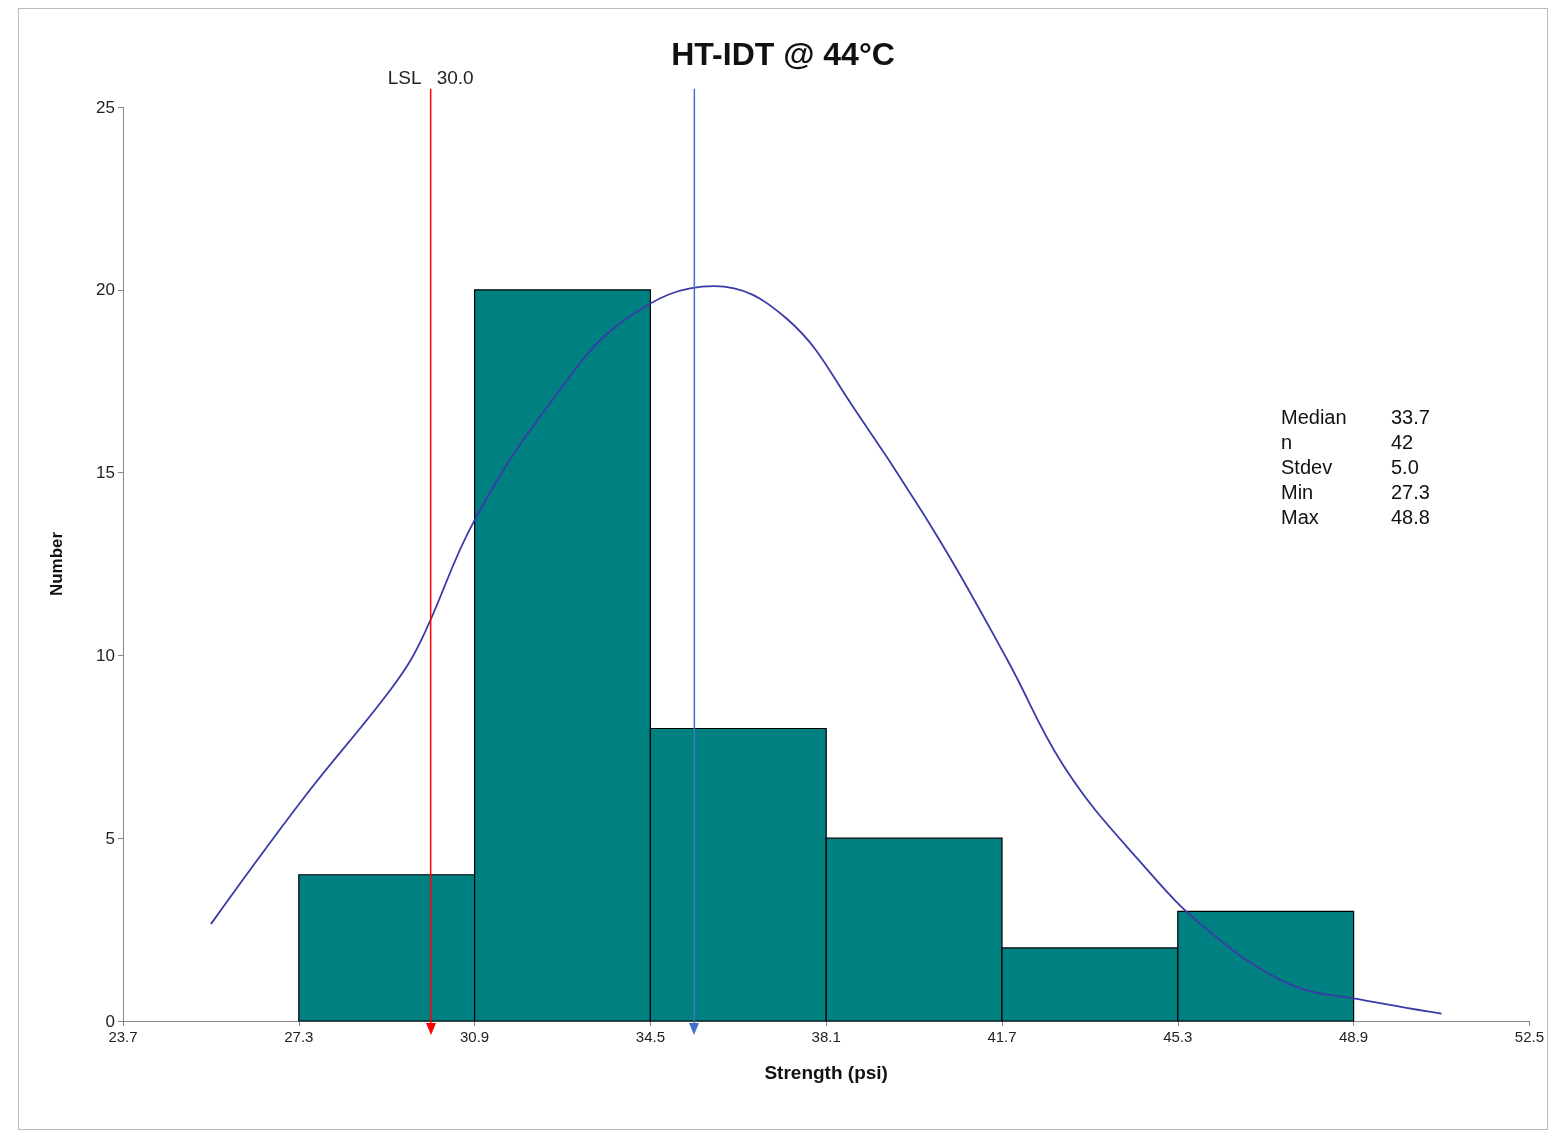 This screenshot has width=1555, height=1138. What do you see at coordinates (430, 77) in the screenshot?
I see `ref-line-label: LSL 30.0` at bounding box center [430, 77].